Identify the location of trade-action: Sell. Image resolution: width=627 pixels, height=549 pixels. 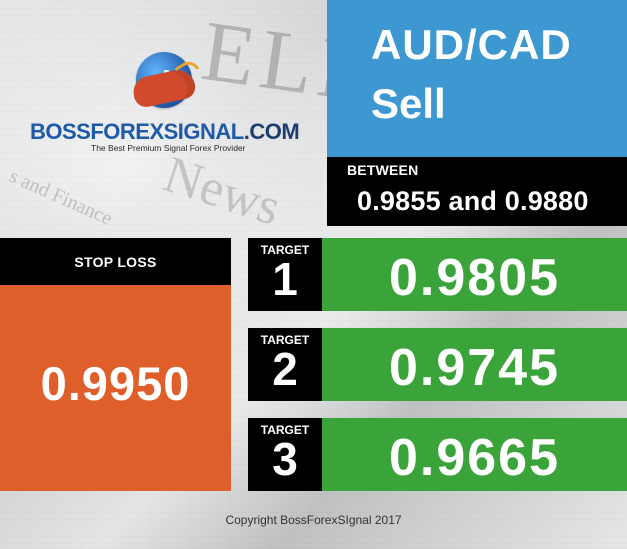
(408, 104).